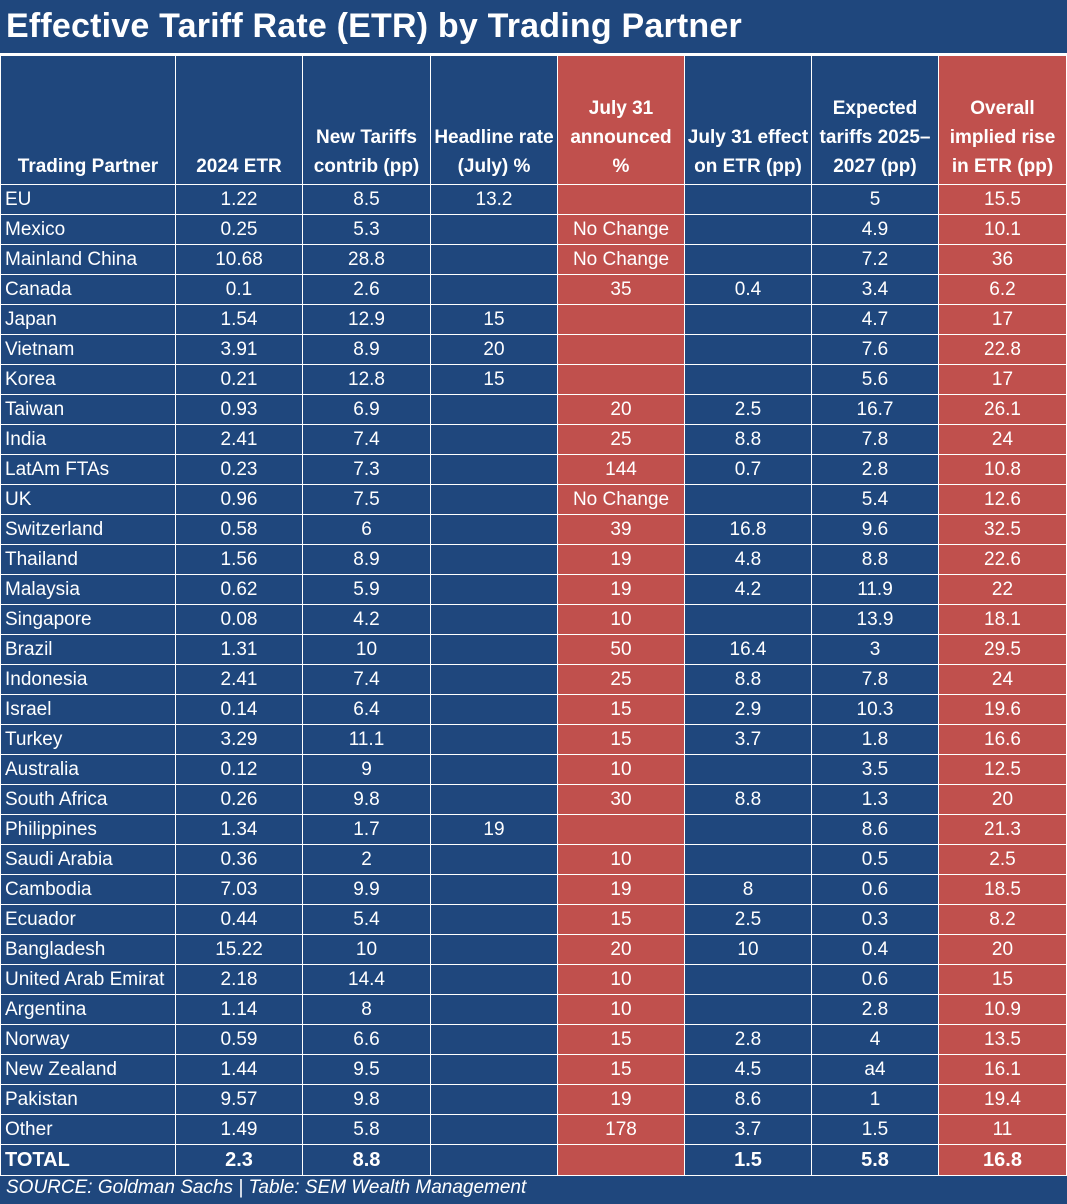  What do you see at coordinates (366, 619) in the screenshot?
I see `cell-new-tariffs: 4.2` at bounding box center [366, 619].